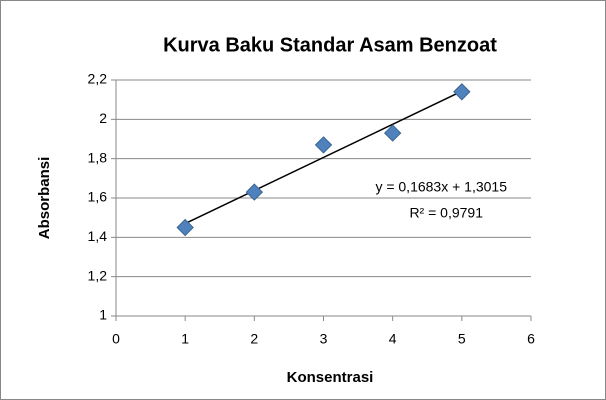 The height and width of the screenshot is (400, 606). What do you see at coordinates (462, 339) in the screenshot?
I see `x-tick-label: 5` at bounding box center [462, 339].